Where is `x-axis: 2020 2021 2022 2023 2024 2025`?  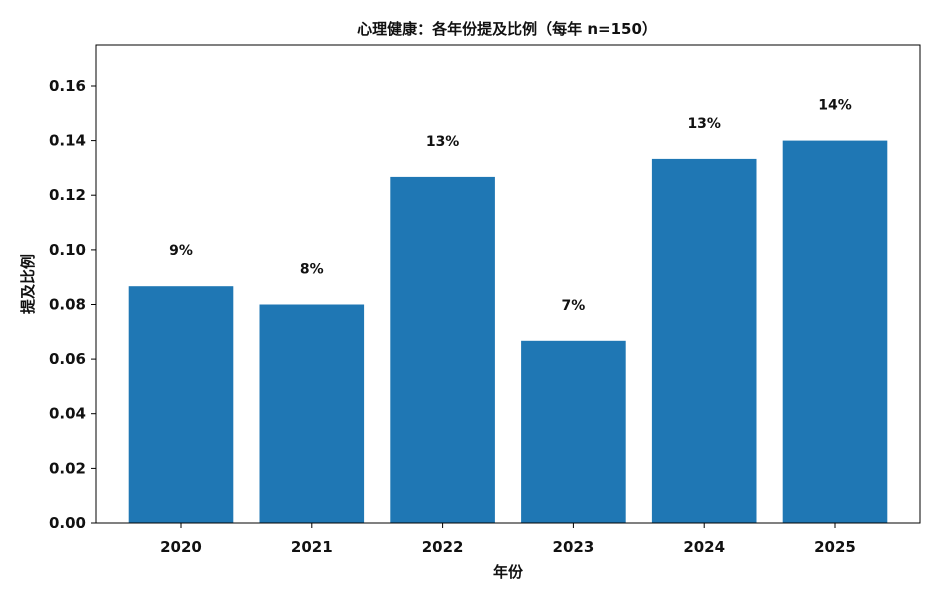
x-axis: 2020 2021 2022 2023 2024 2025 is located at coordinates (508, 539).